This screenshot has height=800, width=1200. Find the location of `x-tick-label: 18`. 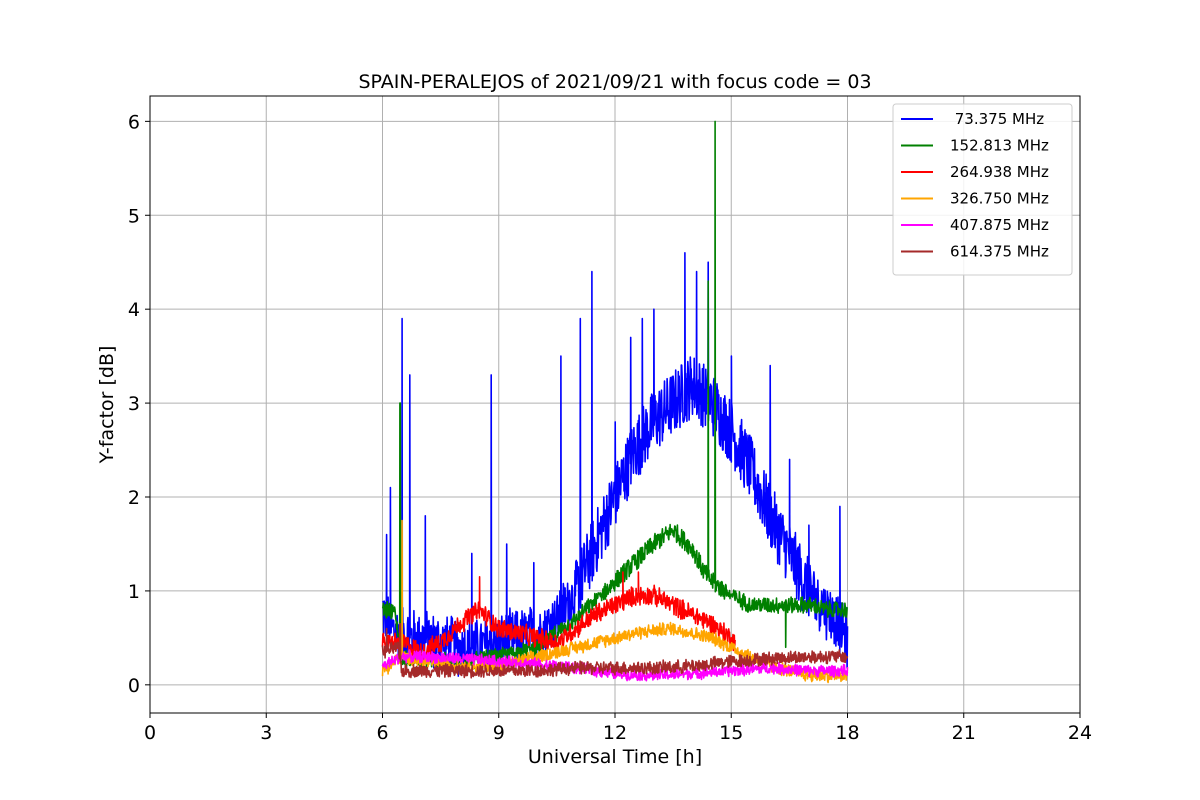

x-tick-label: 18 is located at coordinates (847, 733).